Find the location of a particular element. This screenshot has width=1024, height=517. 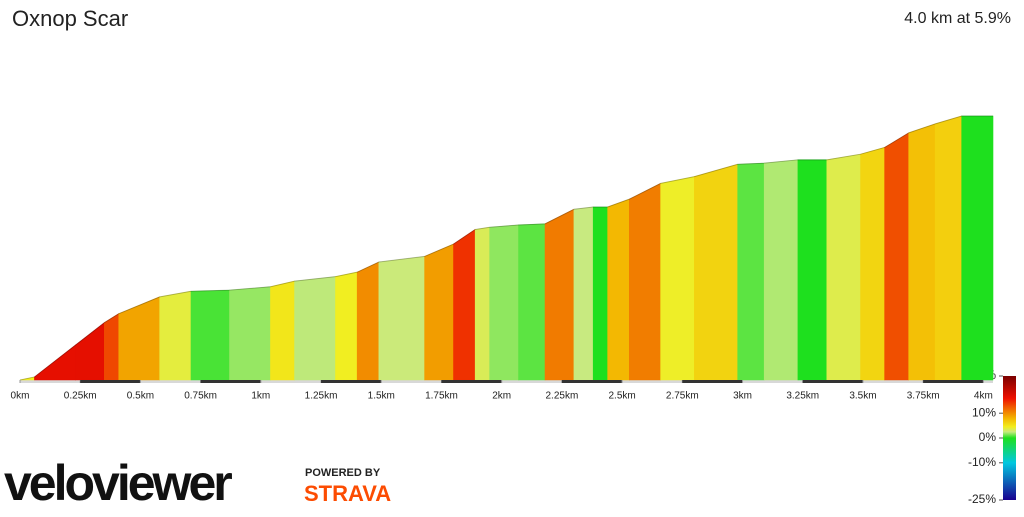

x-axis-base is located at coordinates (506, 381).